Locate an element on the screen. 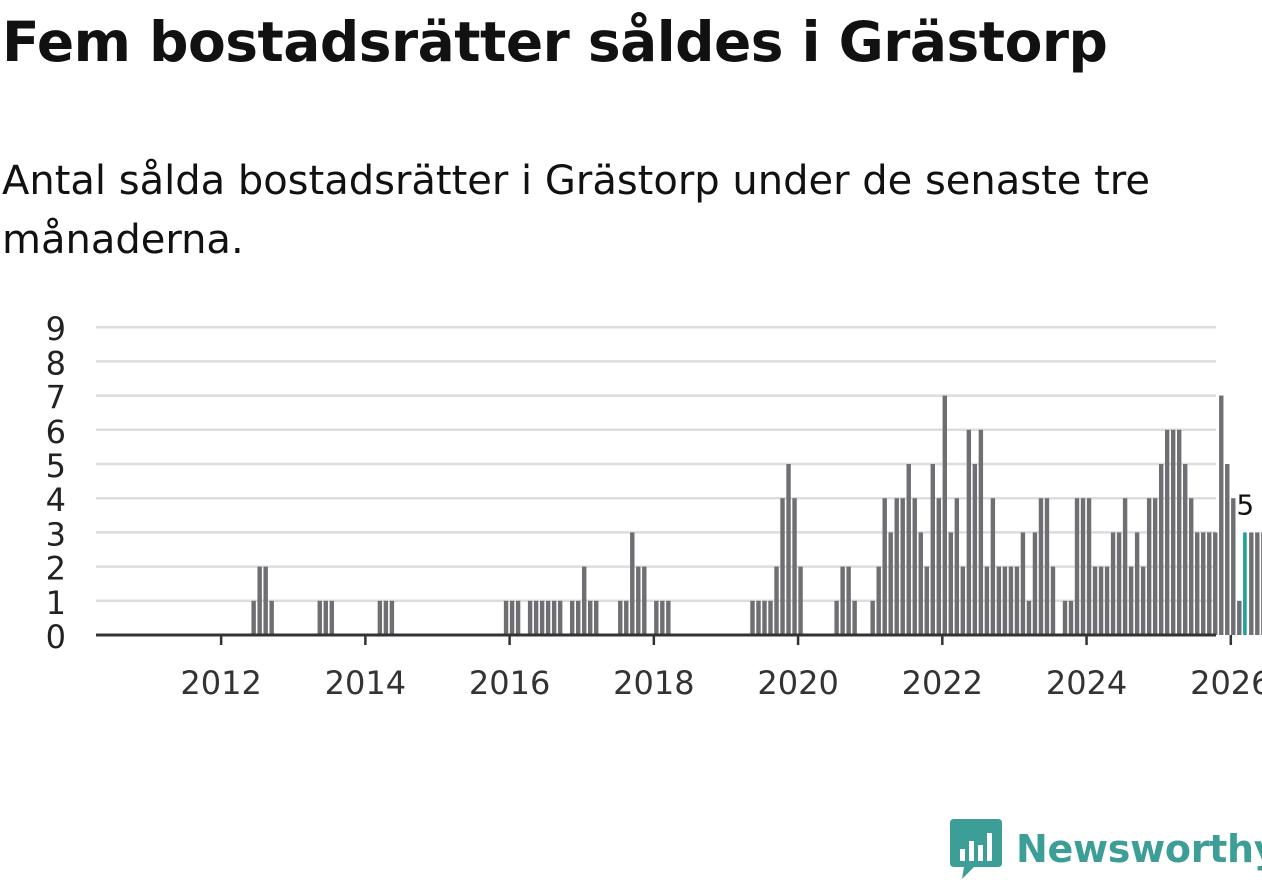 This screenshot has height=880, width=1262. x-tick-label: 2022 is located at coordinates (942, 683).